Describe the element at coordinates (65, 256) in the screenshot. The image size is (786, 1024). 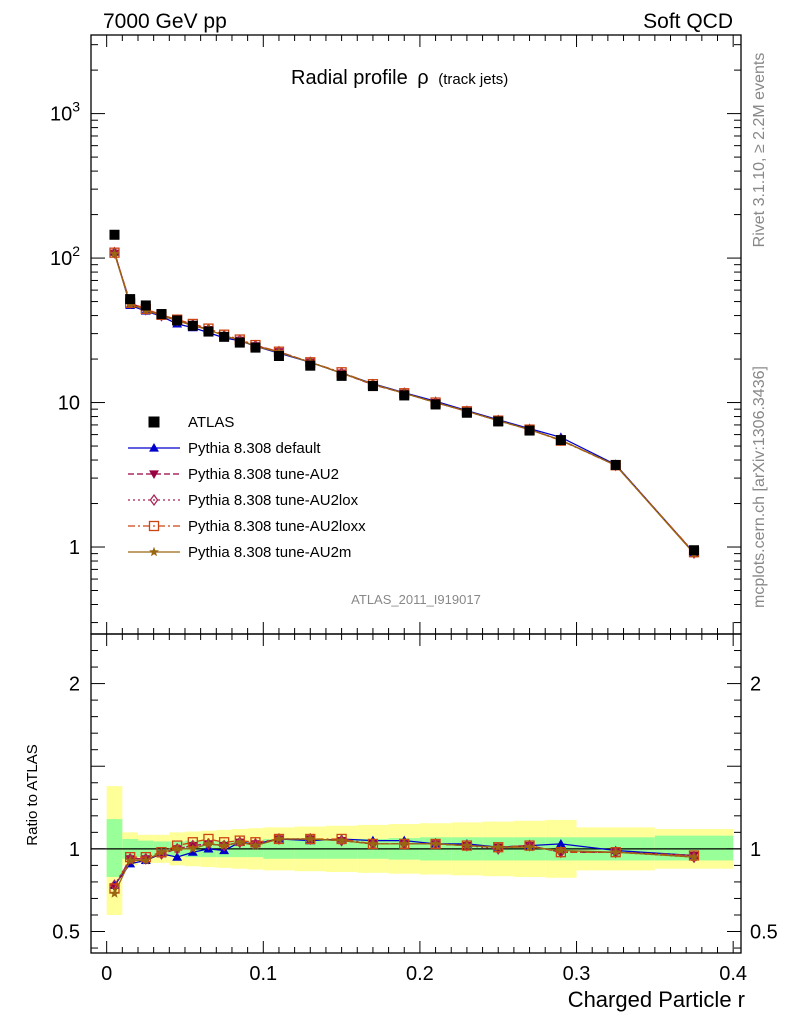
I see `y-tick-label: 10²` at that location.